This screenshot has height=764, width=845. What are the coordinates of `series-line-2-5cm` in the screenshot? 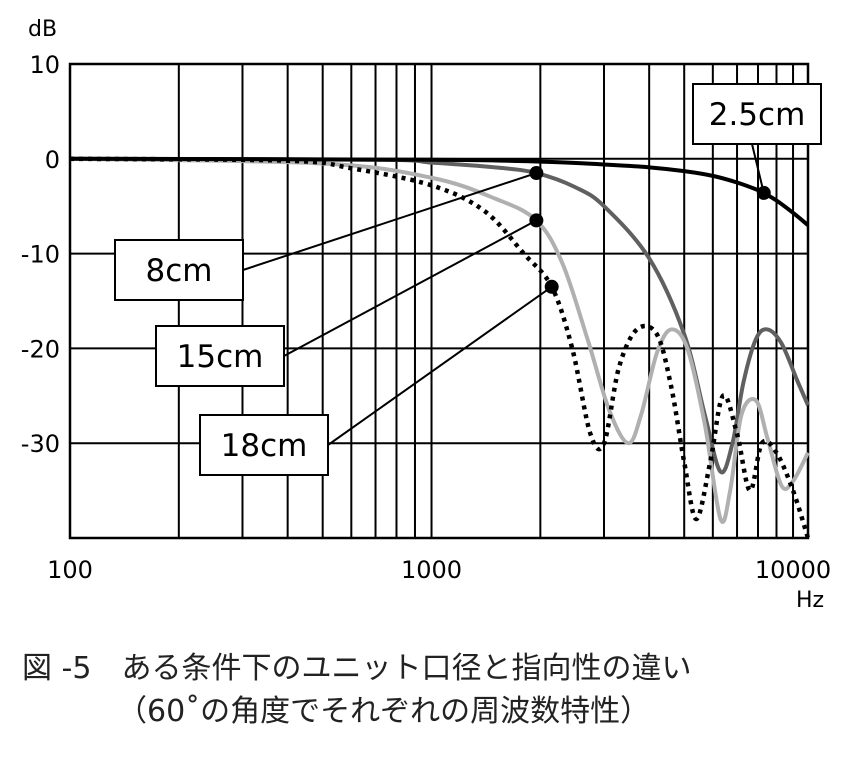 It's located at (439, 191).